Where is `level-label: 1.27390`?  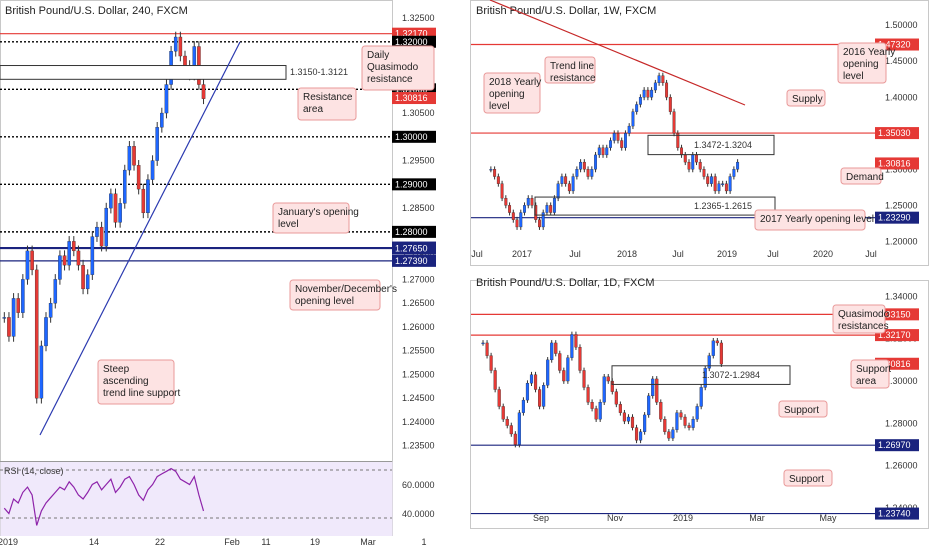
level-label: 1.27390 is located at coordinates (411, 261).